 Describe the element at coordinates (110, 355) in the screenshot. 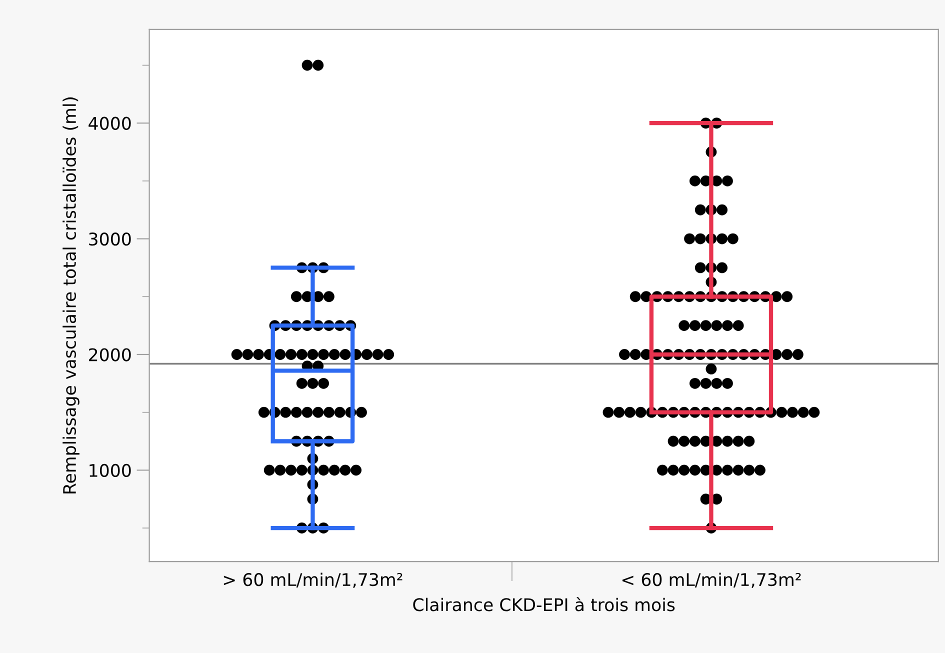

I see `y-tick-label: 2000` at that location.